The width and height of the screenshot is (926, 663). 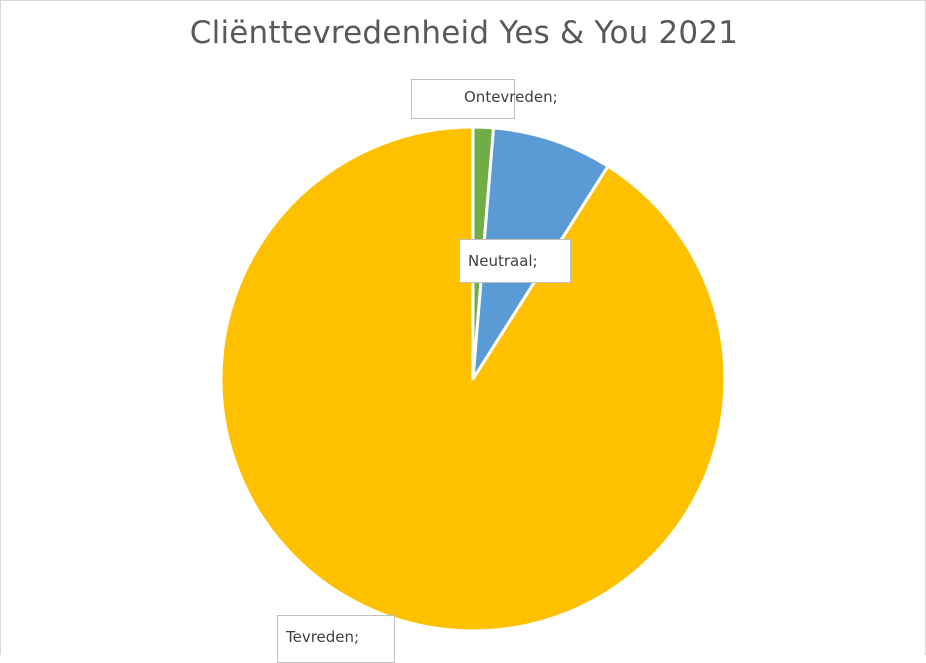 What do you see at coordinates (503, 261) in the screenshot?
I see `data-label-neutraal-text: Neutraal;` at bounding box center [503, 261].